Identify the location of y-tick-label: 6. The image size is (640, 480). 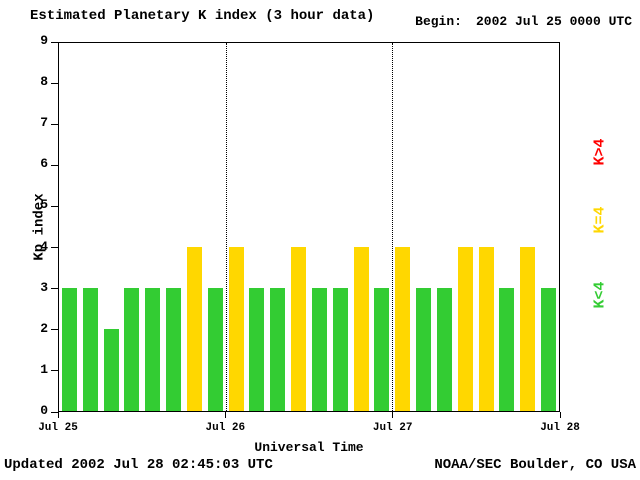
(44, 164).